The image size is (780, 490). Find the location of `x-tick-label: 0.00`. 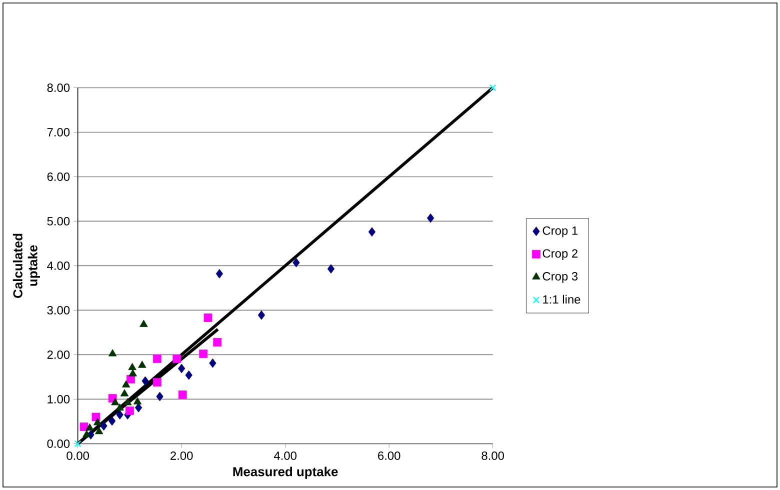

x-tick-label: 0.00 is located at coordinates (77, 455).